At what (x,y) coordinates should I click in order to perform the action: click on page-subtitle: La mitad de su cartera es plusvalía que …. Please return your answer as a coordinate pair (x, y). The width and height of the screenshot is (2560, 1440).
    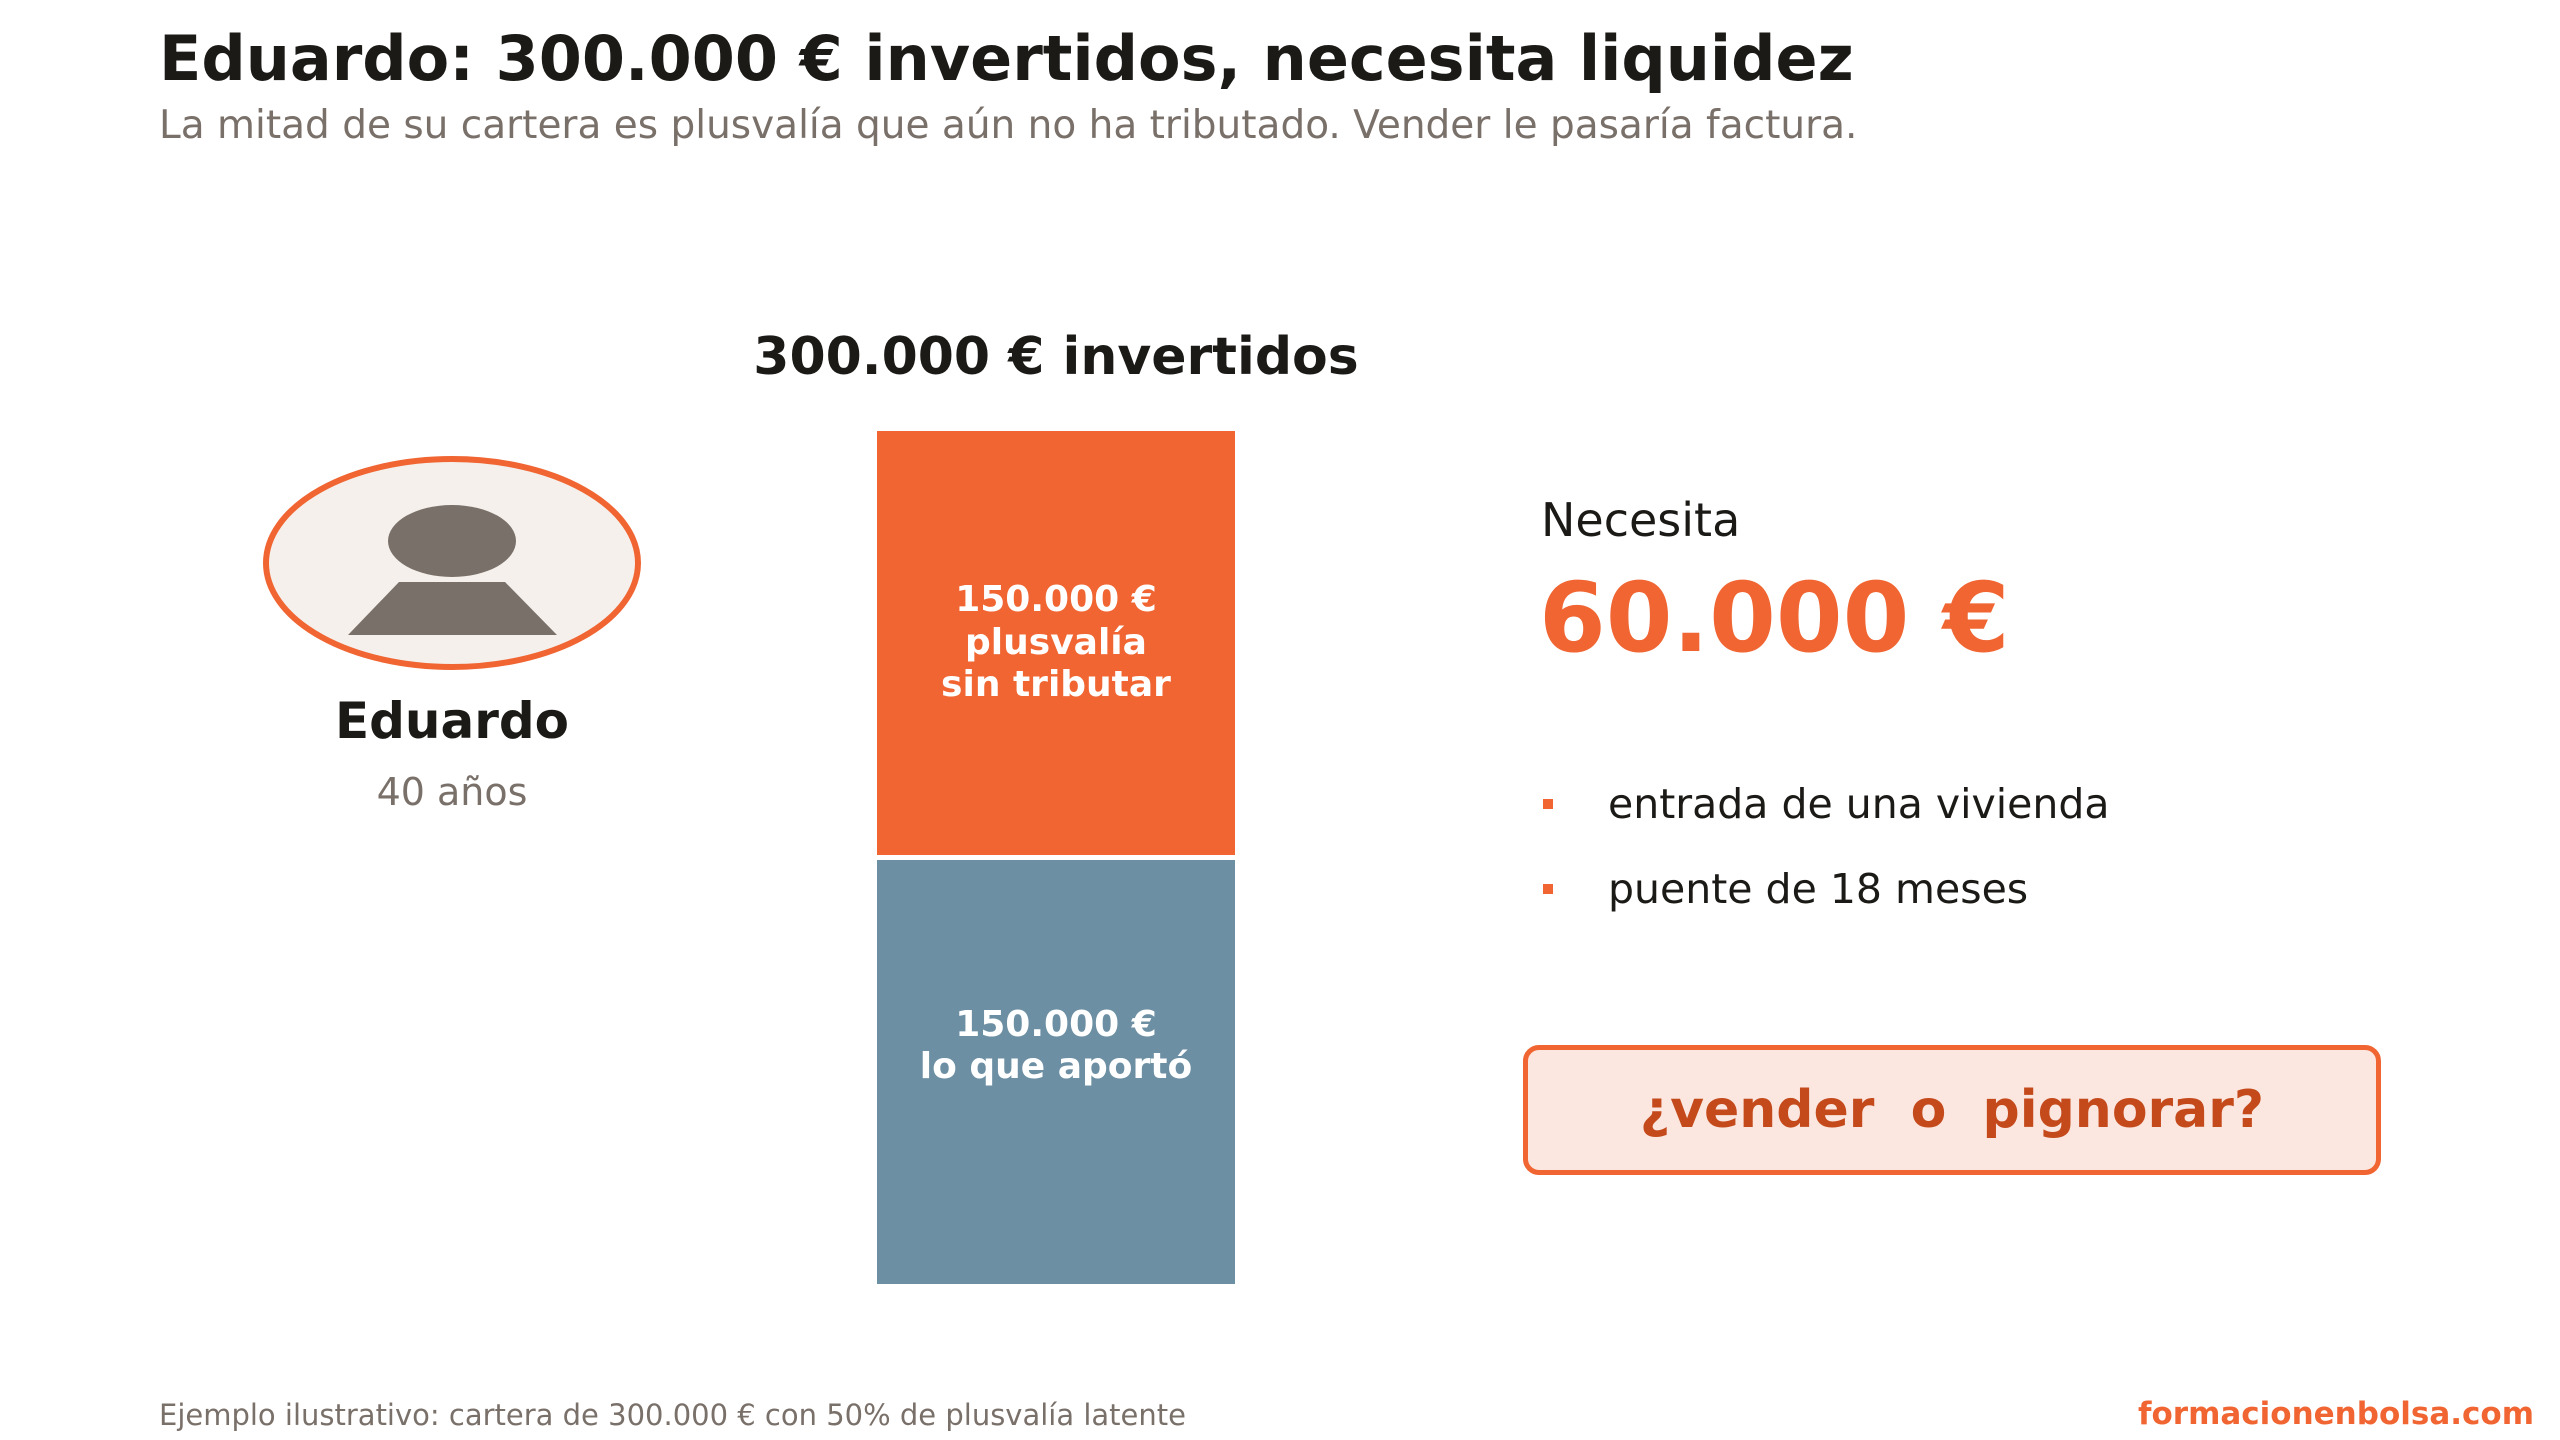
    Looking at the image, I should click on (1008, 125).